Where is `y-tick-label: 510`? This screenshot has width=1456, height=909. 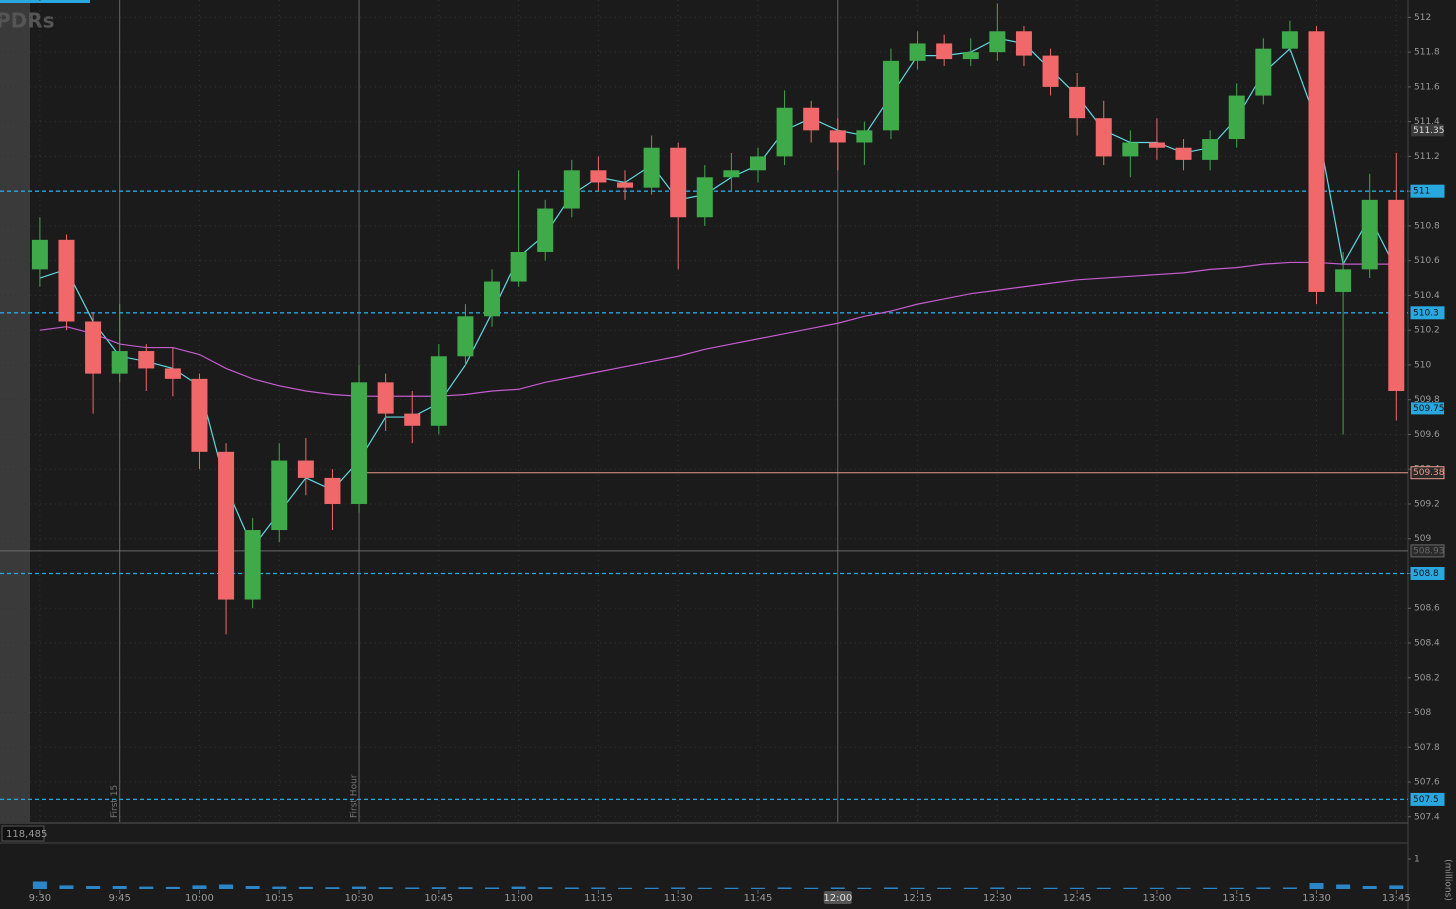 y-tick-label: 510 is located at coordinates (1422, 365).